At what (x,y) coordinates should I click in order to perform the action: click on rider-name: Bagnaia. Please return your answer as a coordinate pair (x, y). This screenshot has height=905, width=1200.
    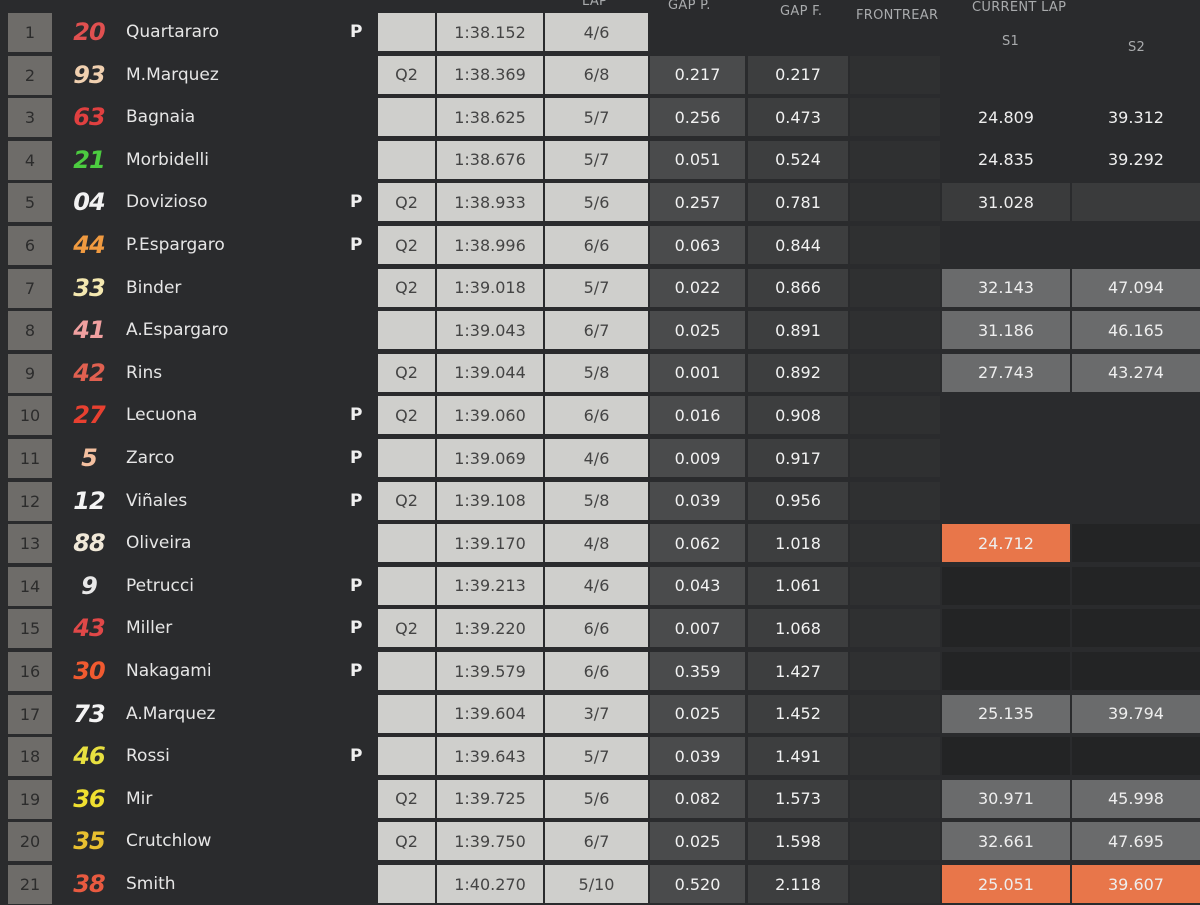
    Looking at the image, I should click on (161, 117).